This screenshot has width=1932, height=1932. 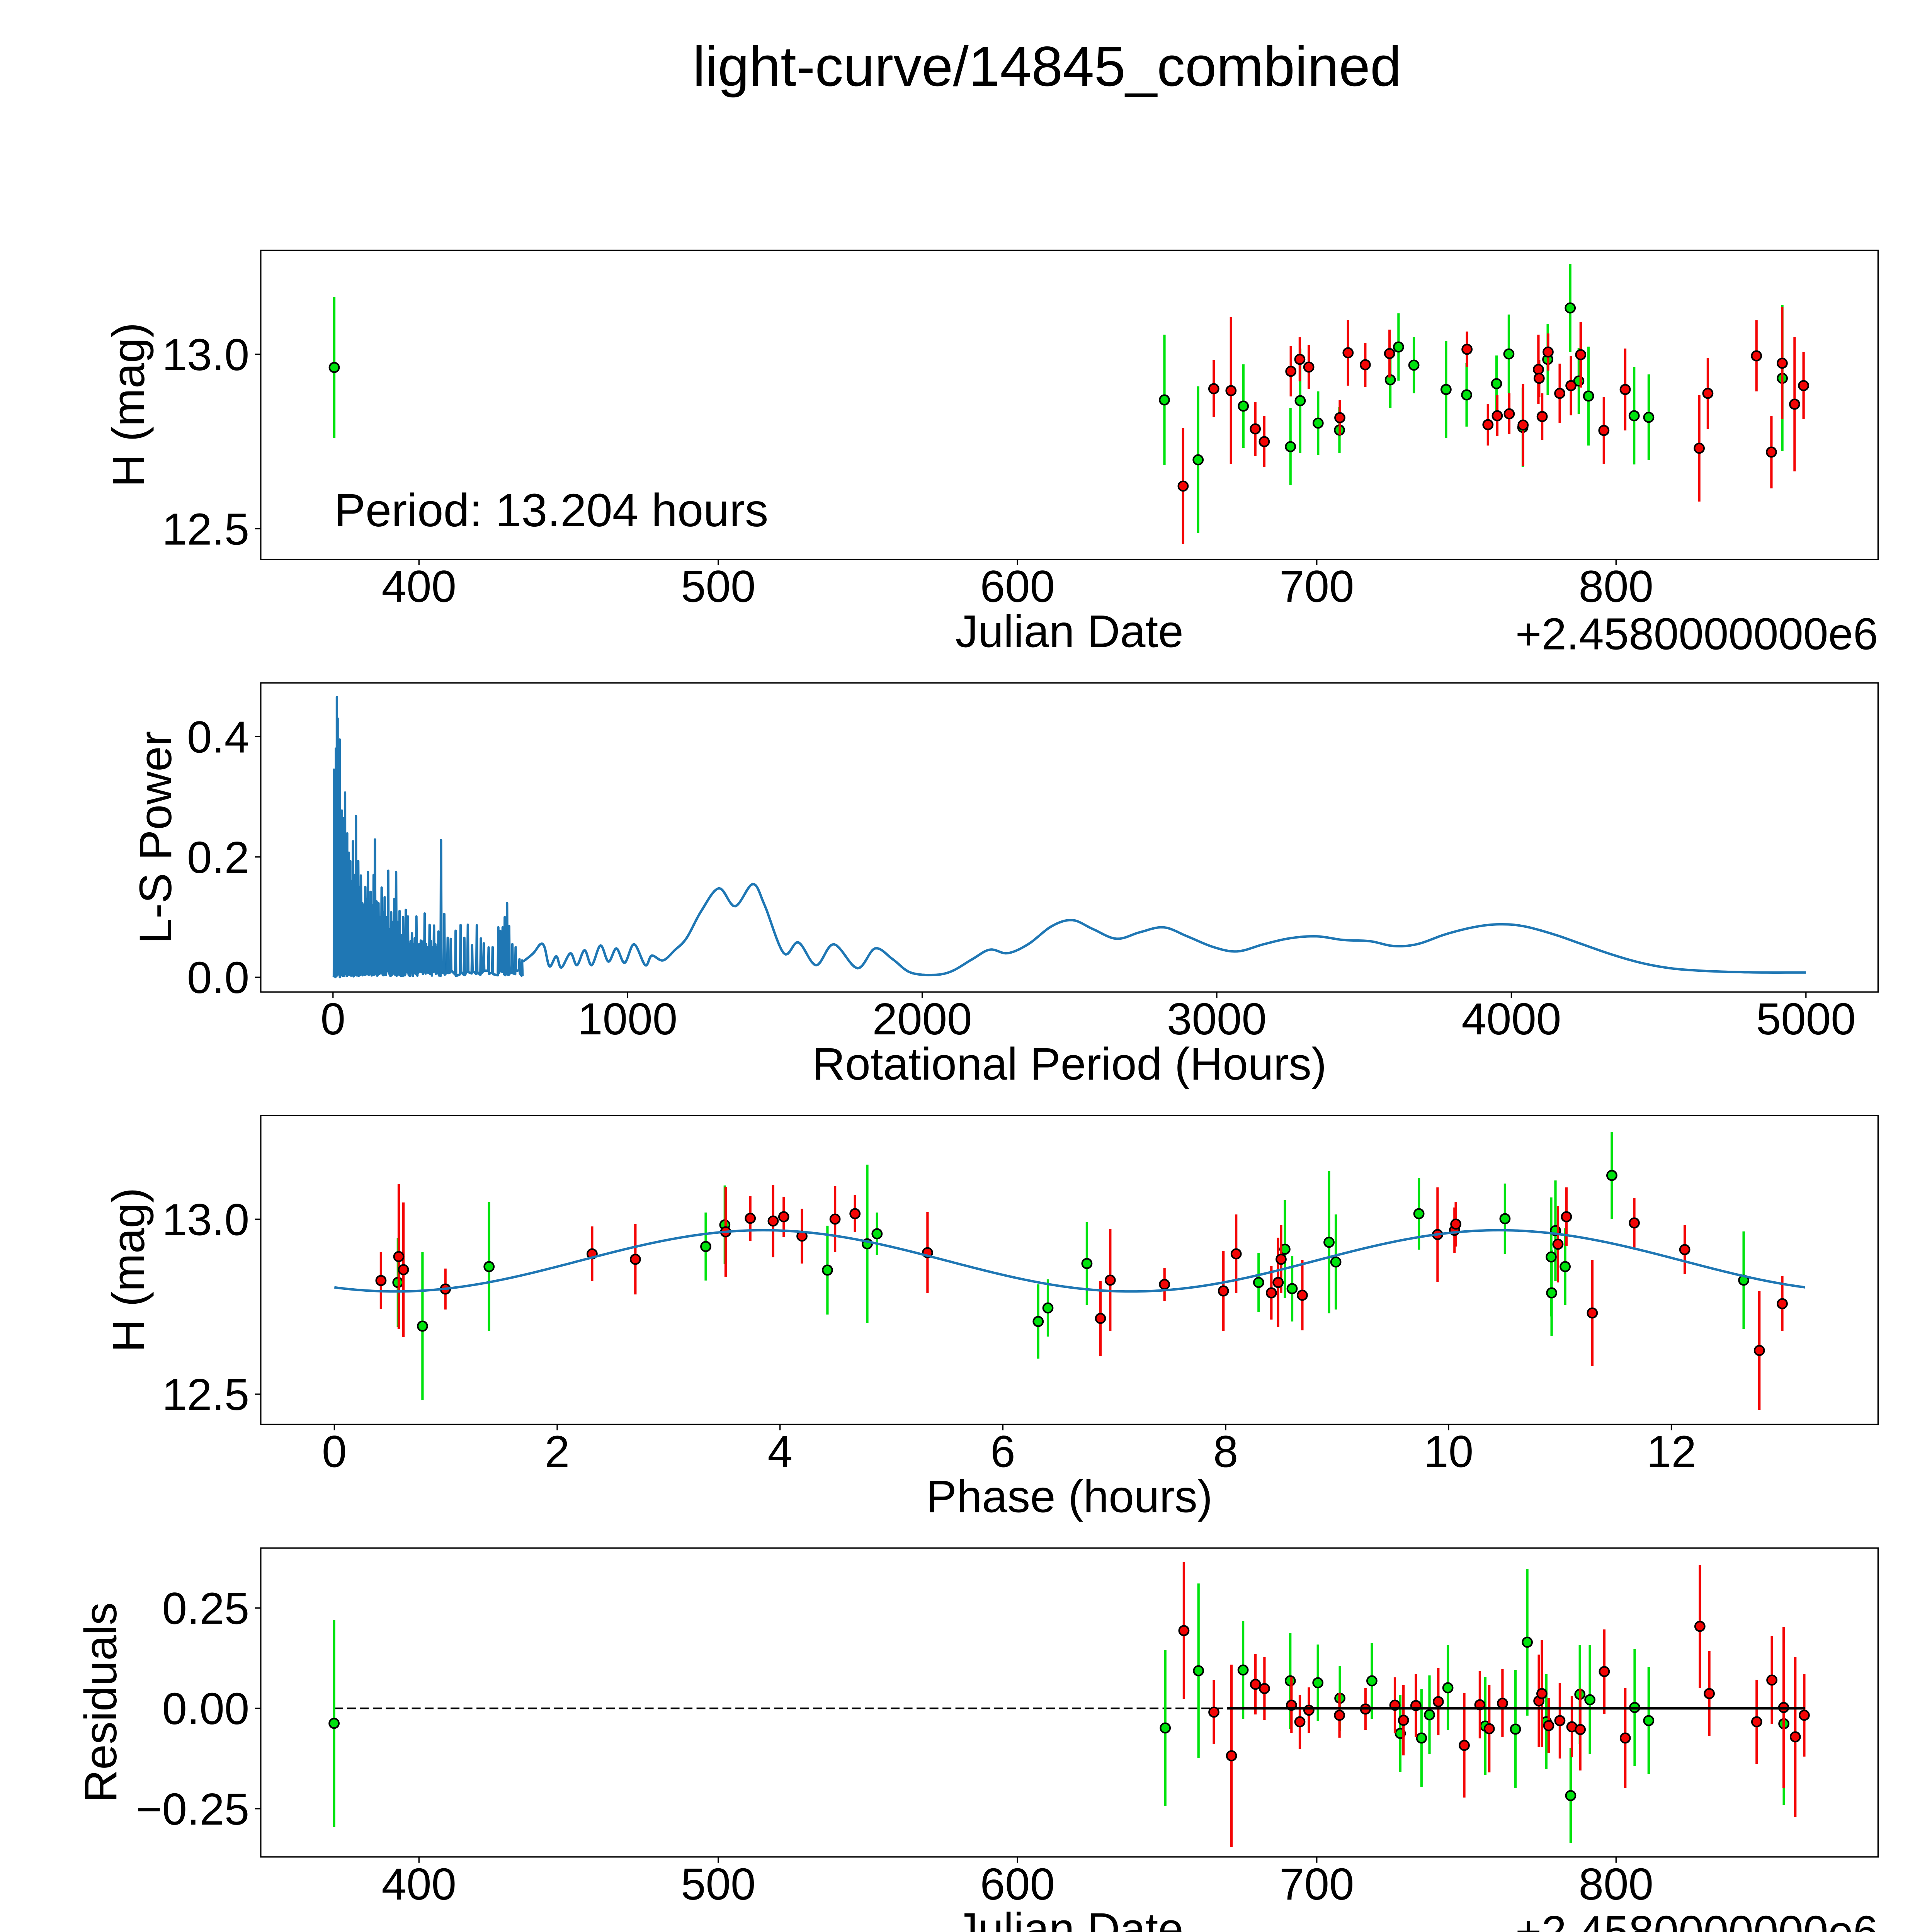 What do you see at coordinates (206, 1709) in the screenshot?
I see `svg-text: 0.00` at bounding box center [206, 1709].